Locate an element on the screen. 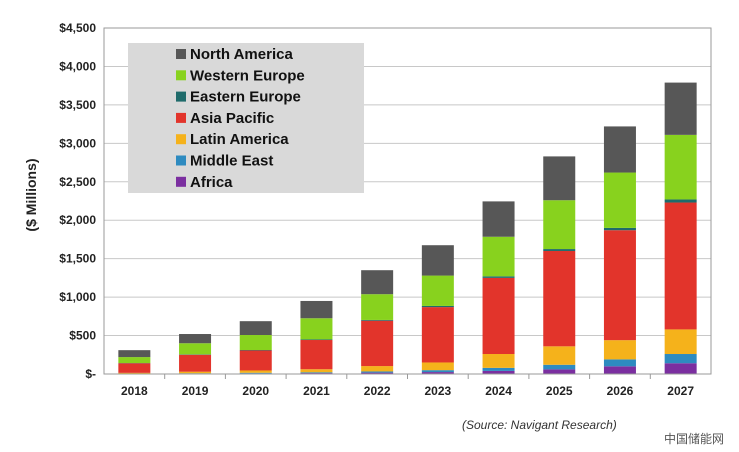 This screenshot has width=739, height=452. legend-label: Eastern Europe is located at coordinates (245, 97).